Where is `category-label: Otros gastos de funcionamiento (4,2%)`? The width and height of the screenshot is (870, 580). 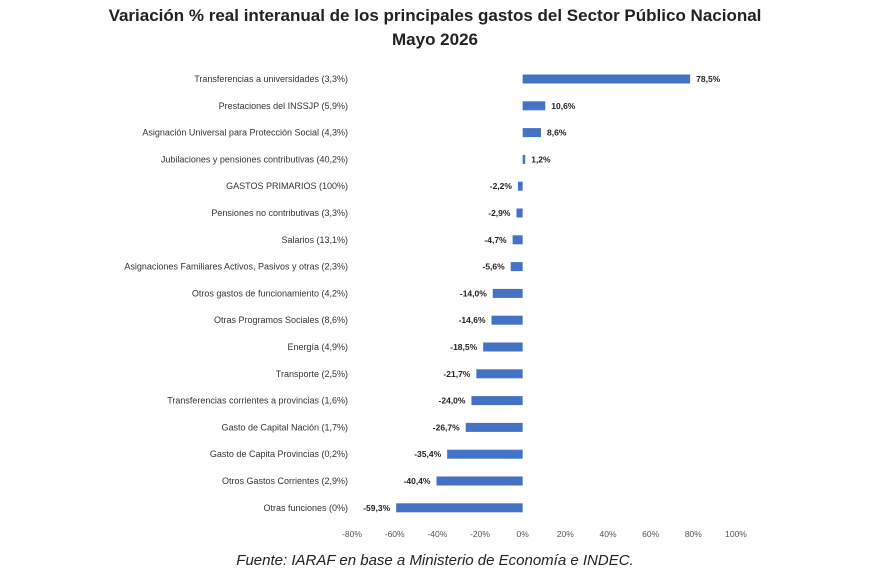 category-label: Otros gastos de funcionamiento (4,2%) is located at coordinates (270, 293).